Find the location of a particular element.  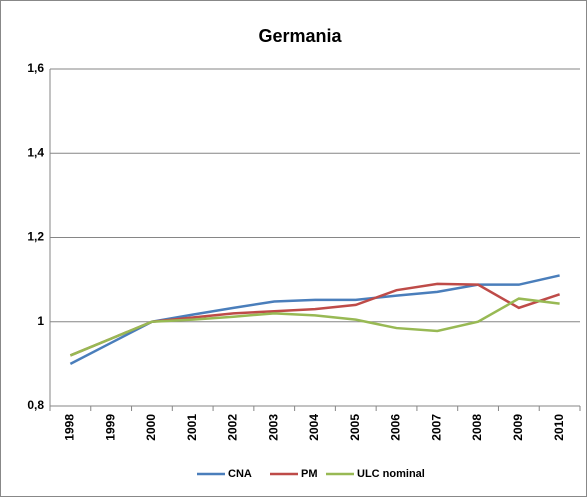

legend-label: CNA is located at coordinates (240, 474).